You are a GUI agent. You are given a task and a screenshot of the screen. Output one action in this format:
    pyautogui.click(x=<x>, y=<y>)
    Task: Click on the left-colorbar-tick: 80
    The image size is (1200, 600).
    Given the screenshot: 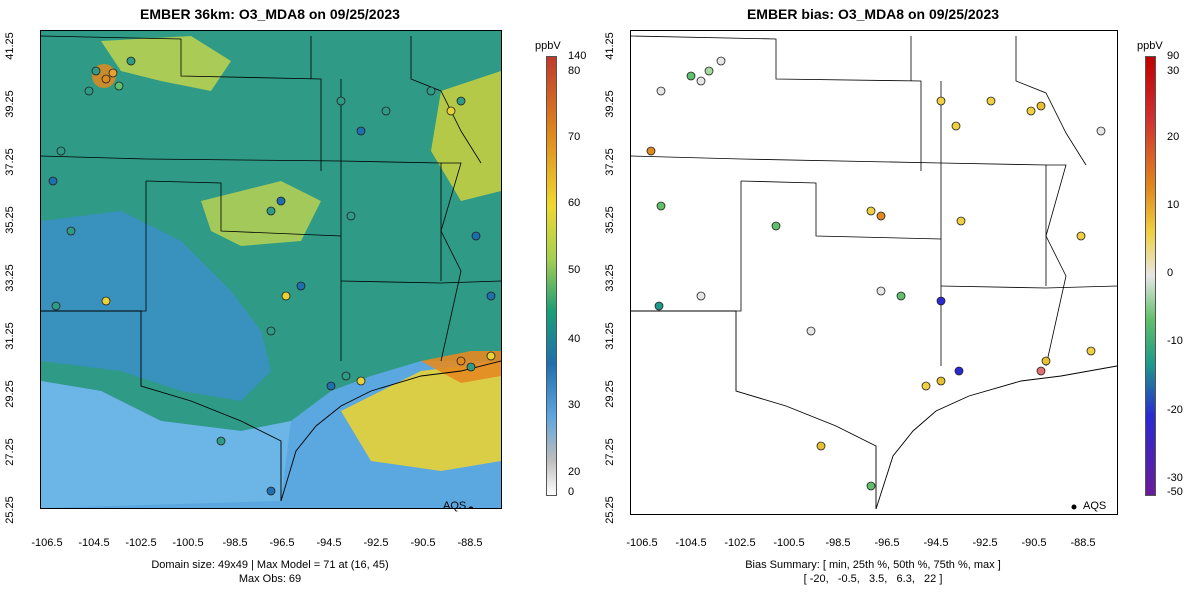 What is the action you would take?
    pyautogui.click(x=574, y=71)
    